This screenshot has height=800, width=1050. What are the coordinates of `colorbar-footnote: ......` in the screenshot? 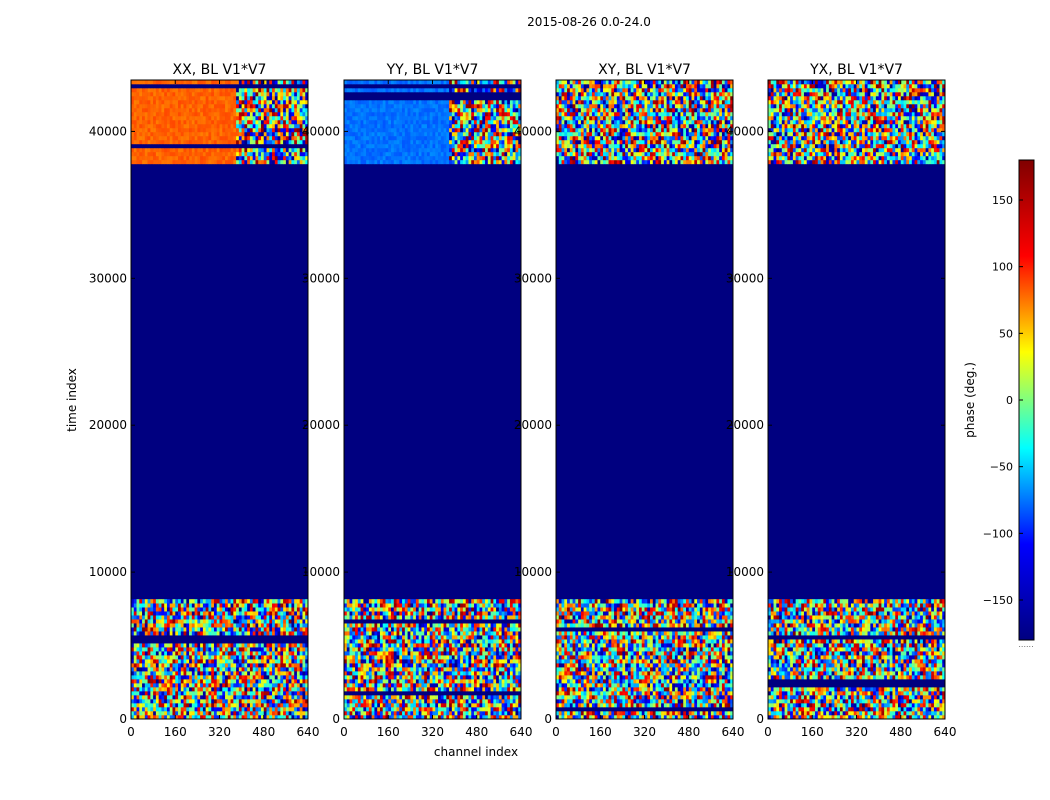 It's located at (1025, 644).